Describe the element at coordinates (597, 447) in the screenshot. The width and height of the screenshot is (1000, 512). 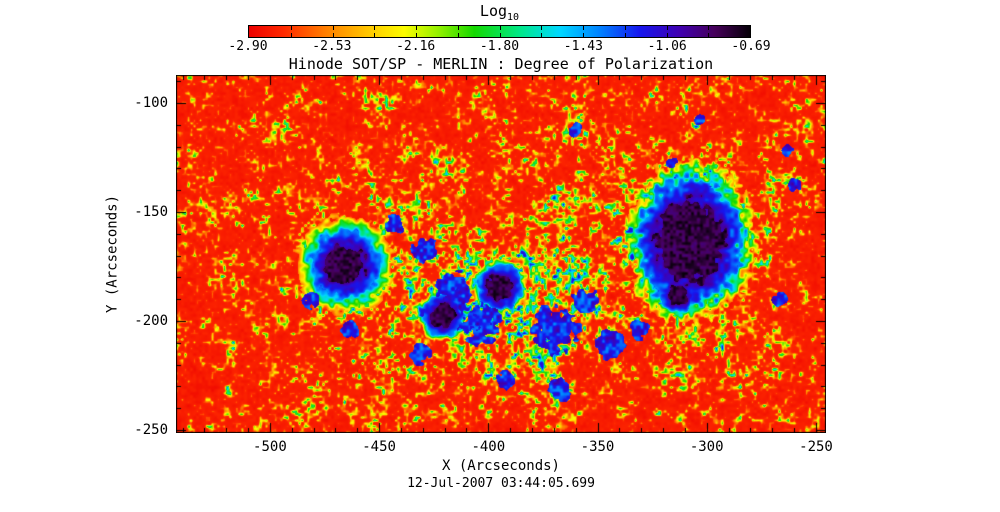
I see `x-tick-label: -350` at that location.